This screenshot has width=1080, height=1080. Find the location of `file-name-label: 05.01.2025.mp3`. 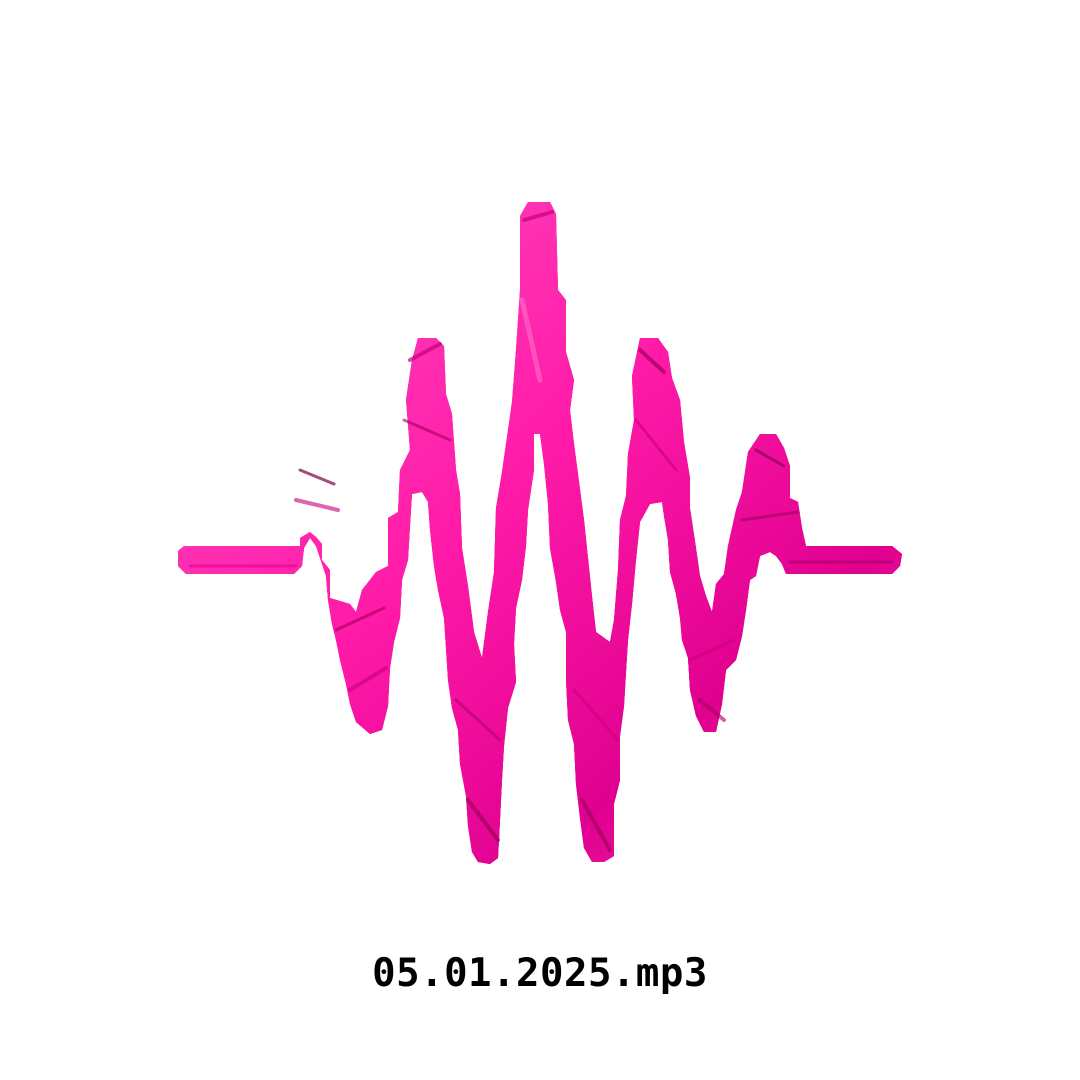

file-name-label: 05.01.2025.mp3 is located at coordinates (540, 973).